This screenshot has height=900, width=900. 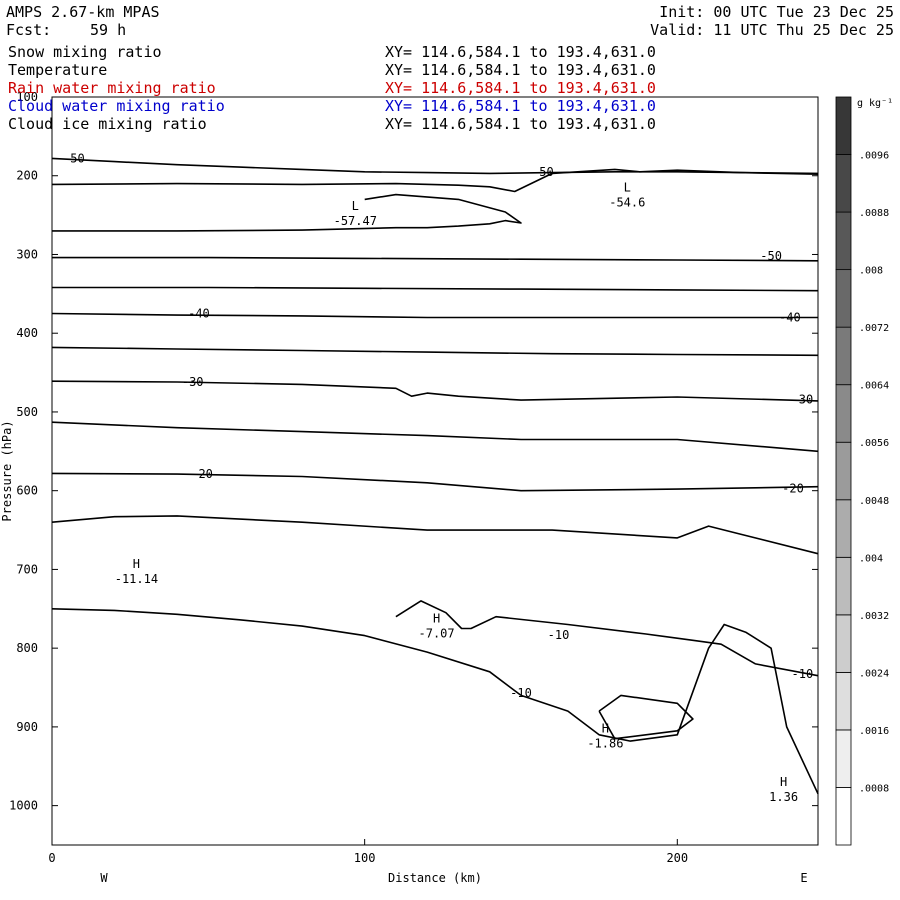 What do you see at coordinates (874, 673) in the screenshot?
I see `colorbar-tick-label: .0024` at bounding box center [874, 673].